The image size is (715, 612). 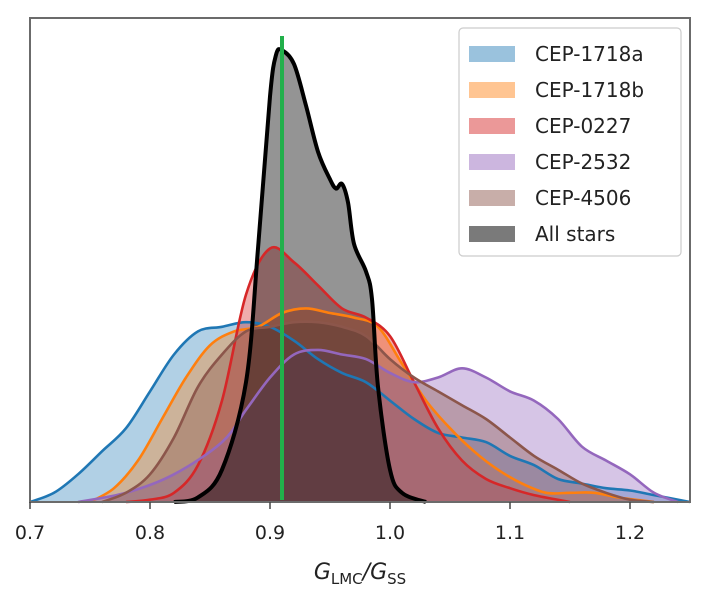 What do you see at coordinates (150, 533) in the screenshot?
I see `x-tick-label: 0.8` at bounding box center [150, 533].